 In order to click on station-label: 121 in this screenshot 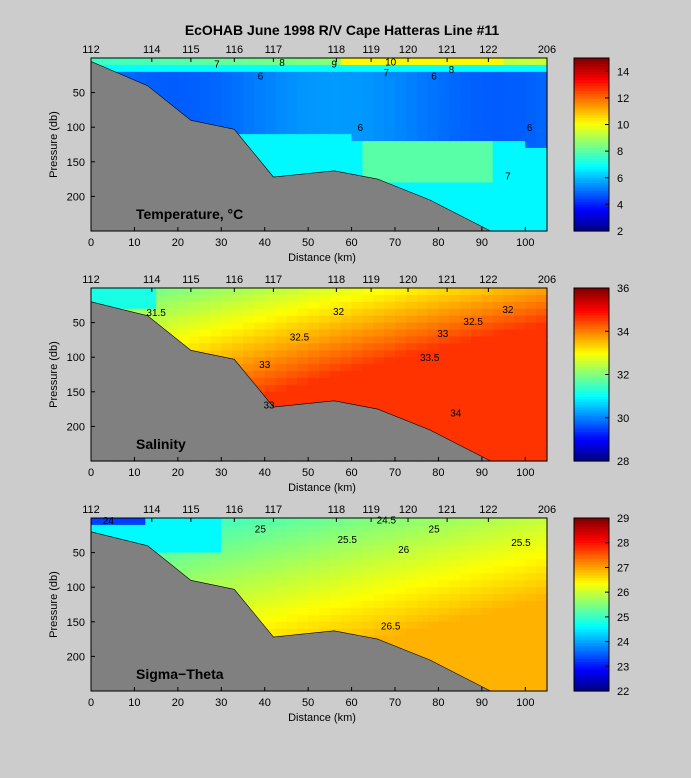, I will do `click(447, 50)`.